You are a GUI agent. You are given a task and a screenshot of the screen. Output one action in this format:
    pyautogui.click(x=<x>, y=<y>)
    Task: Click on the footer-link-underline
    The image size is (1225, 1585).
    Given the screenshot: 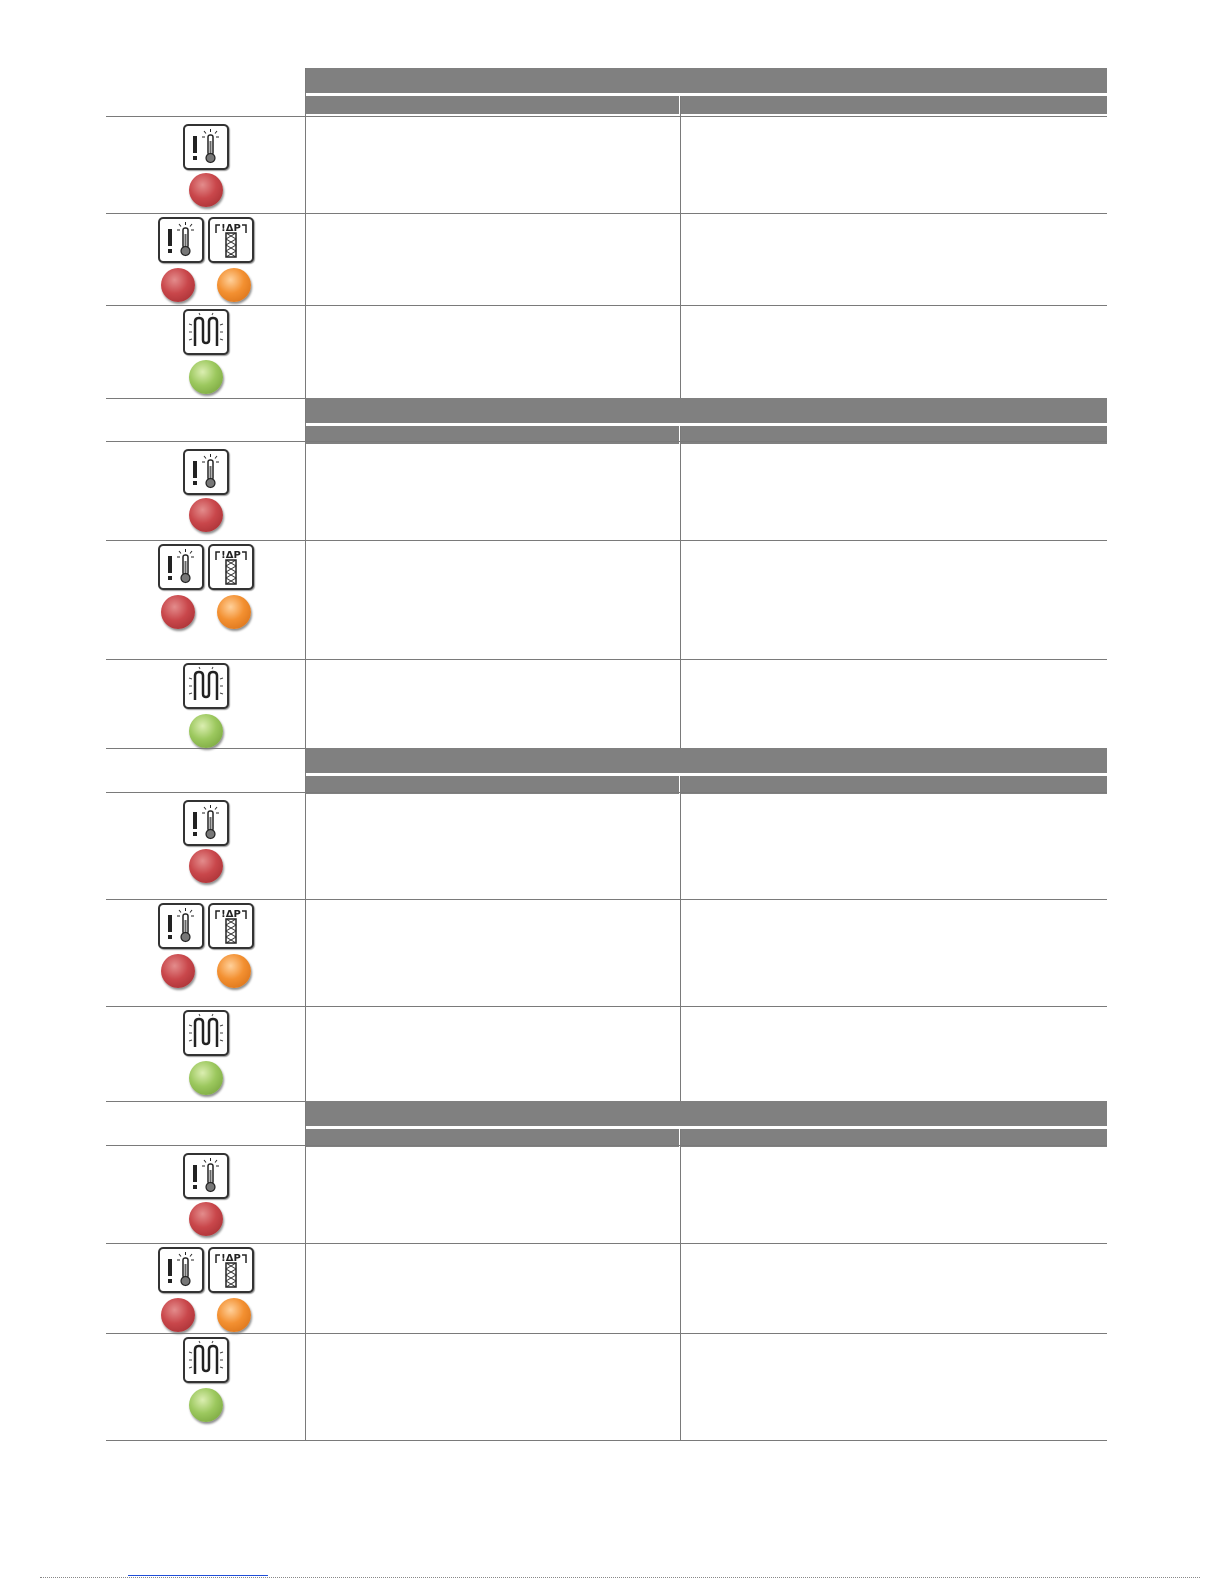 What is the action you would take?
    pyautogui.click(x=198, y=1575)
    